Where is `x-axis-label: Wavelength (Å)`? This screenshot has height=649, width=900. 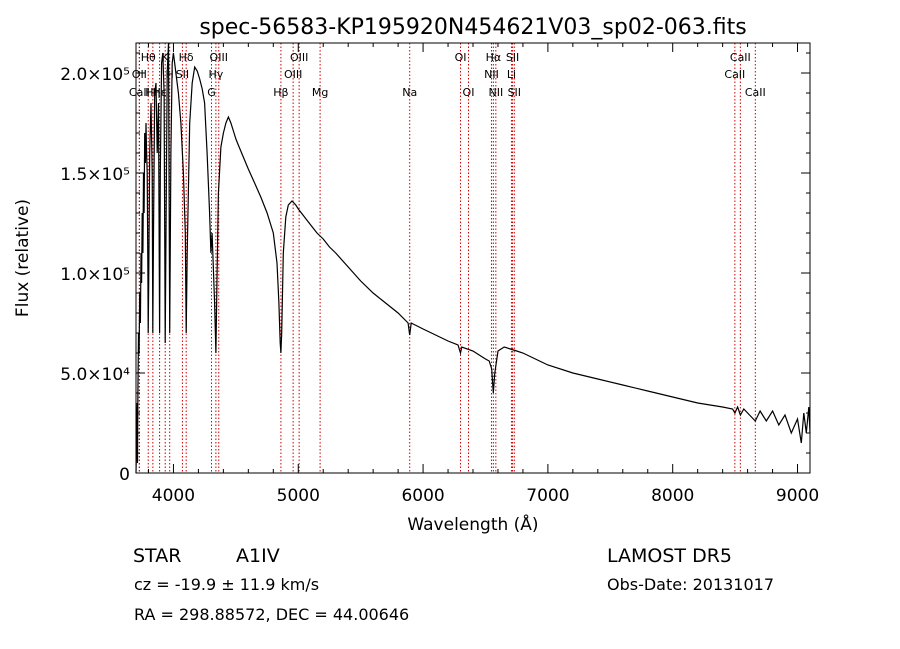
x-axis-label: Wavelength (Å) is located at coordinates (472, 524).